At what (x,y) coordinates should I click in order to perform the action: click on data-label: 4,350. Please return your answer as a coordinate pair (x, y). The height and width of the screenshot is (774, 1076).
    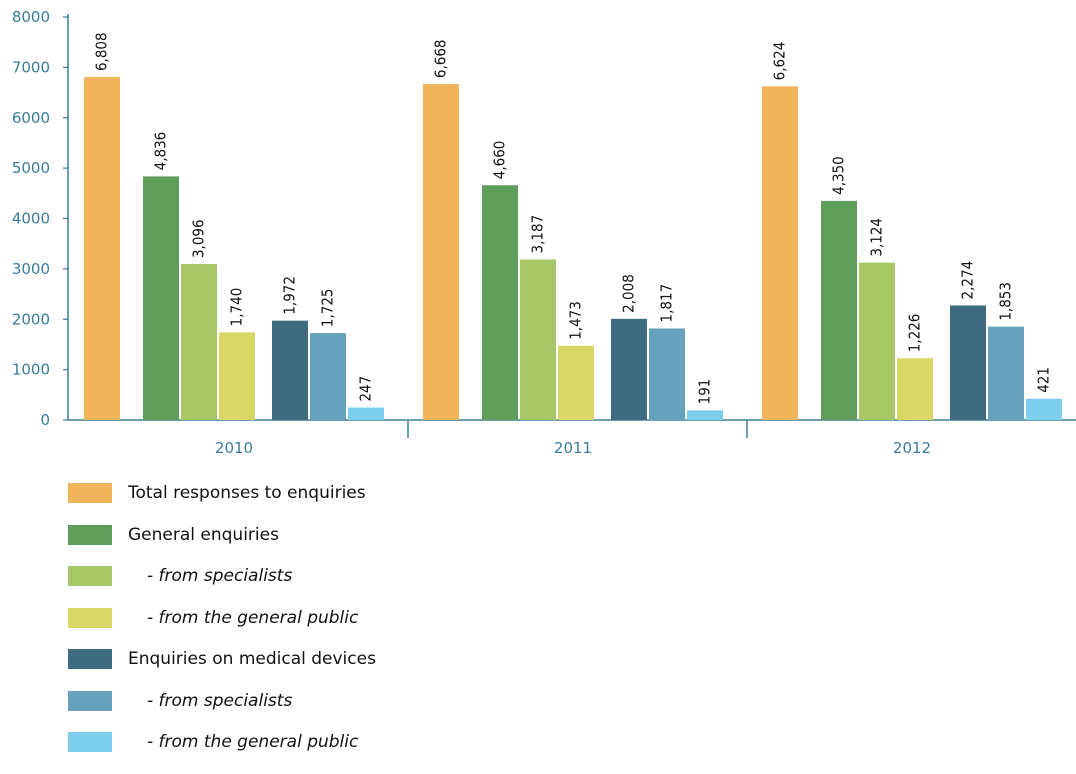
    Looking at the image, I should click on (839, 175).